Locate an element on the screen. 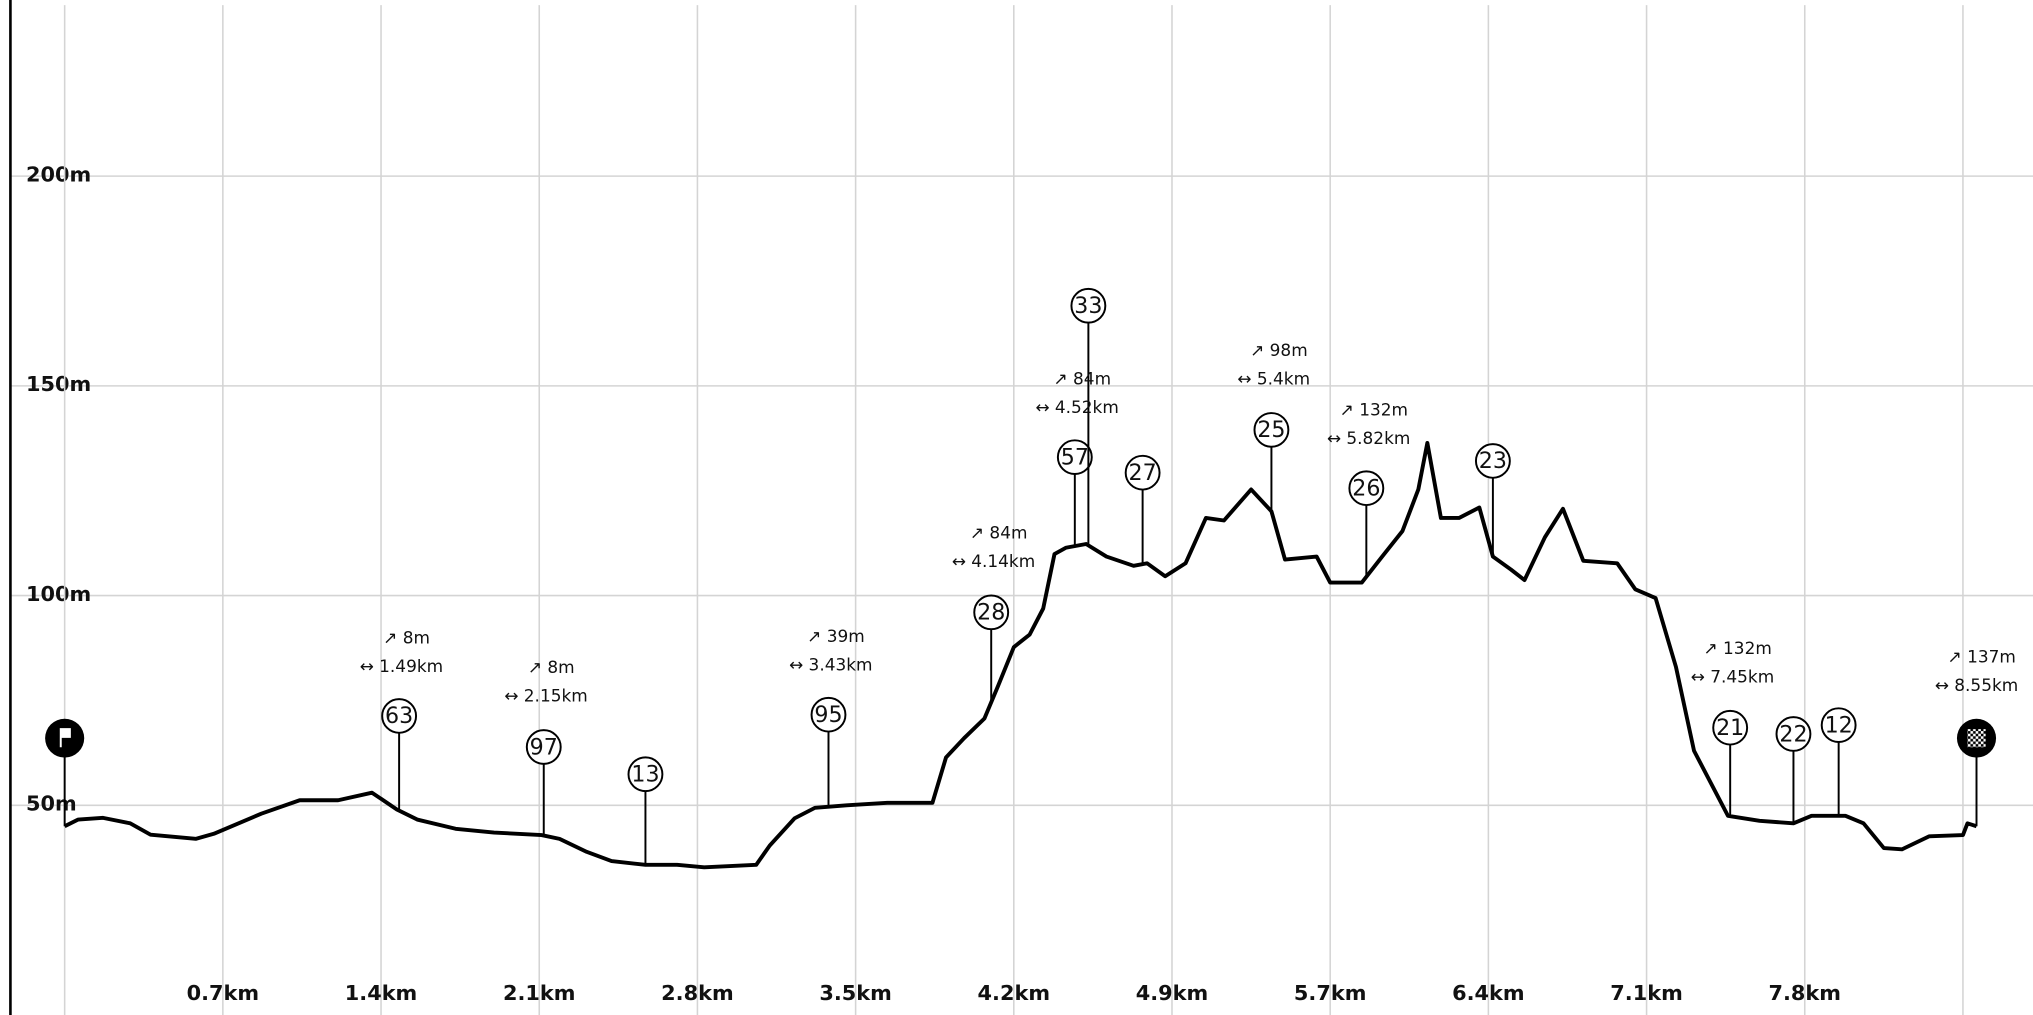 The height and width of the screenshot is (1015, 2033). x-tick-label: 2.1km is located at coordinates (539, 993).